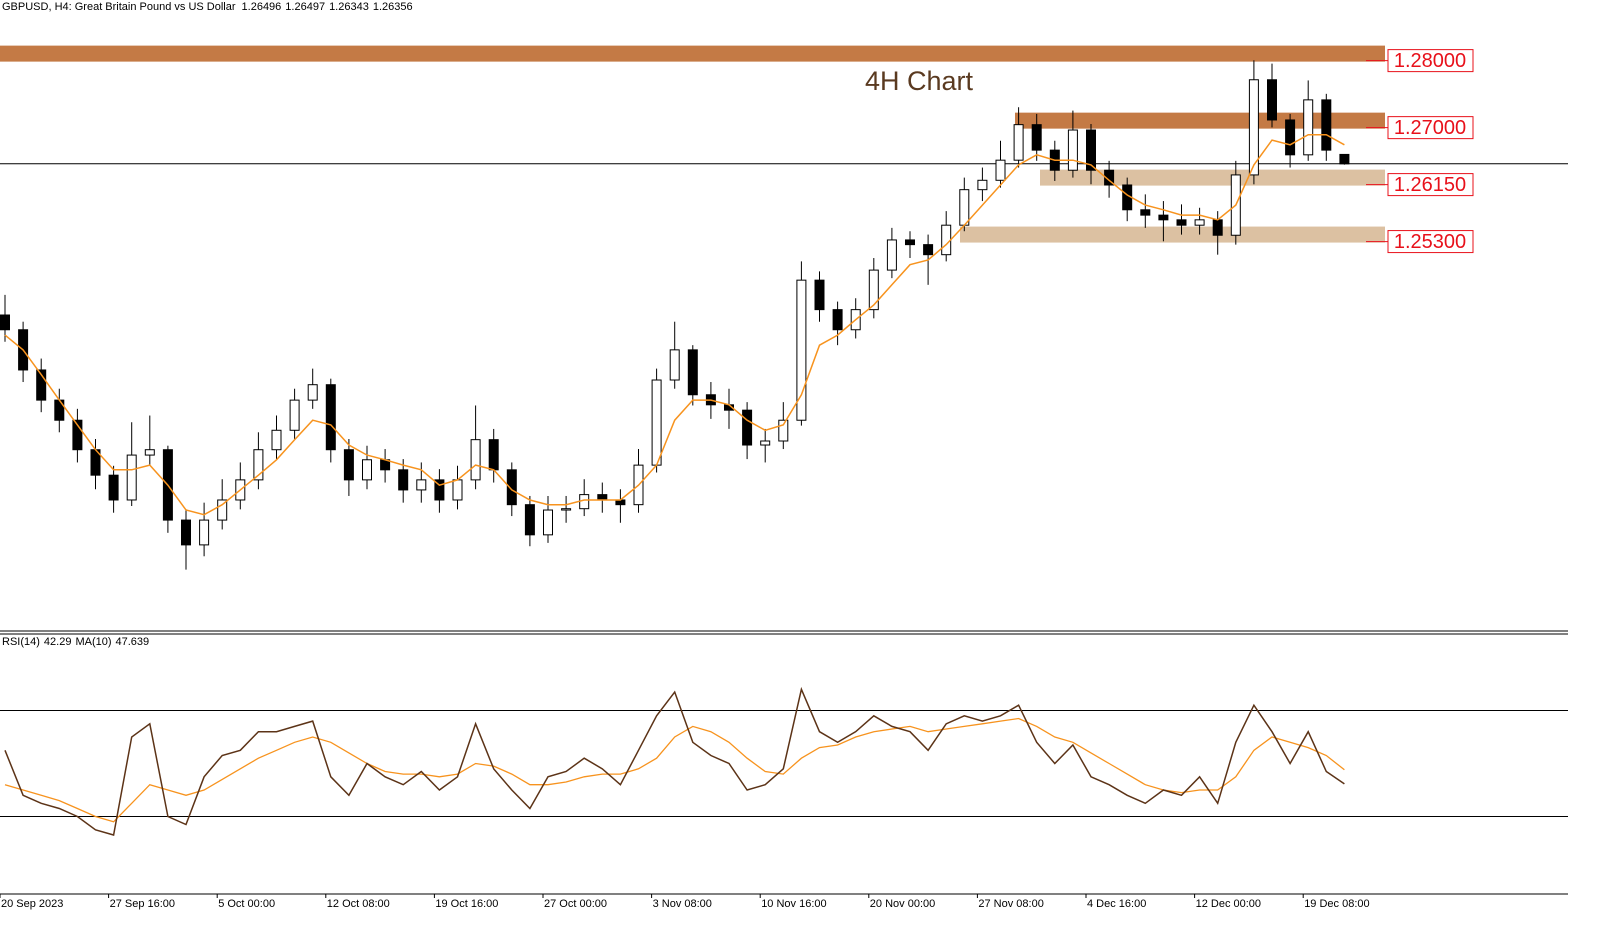 Image resolution: width=1613 pixels, height=941 pixels. What do you see at coordinates (262, 7) in the screenshot?
I see `open-value: 1.26496` at bounding box center [262, 7].